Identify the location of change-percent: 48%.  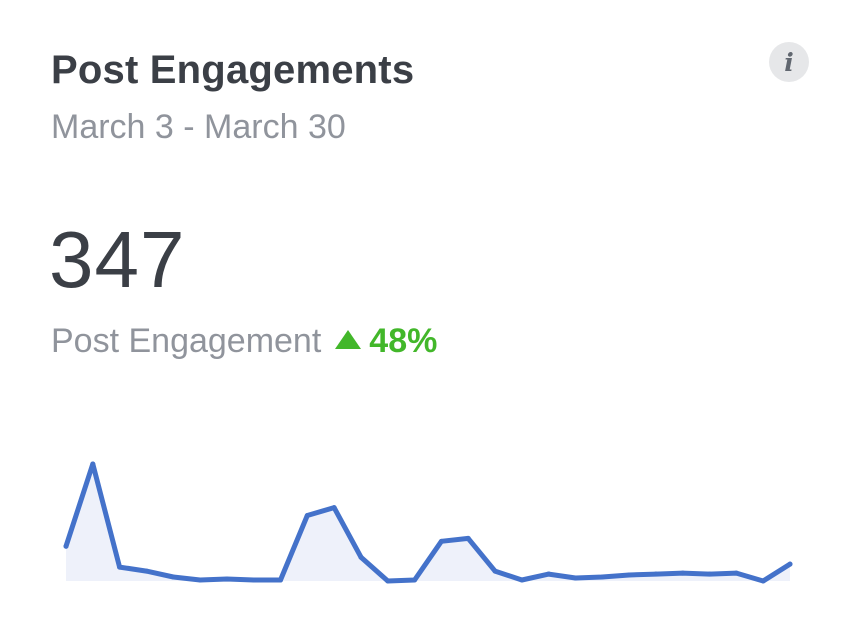
(403, 341).